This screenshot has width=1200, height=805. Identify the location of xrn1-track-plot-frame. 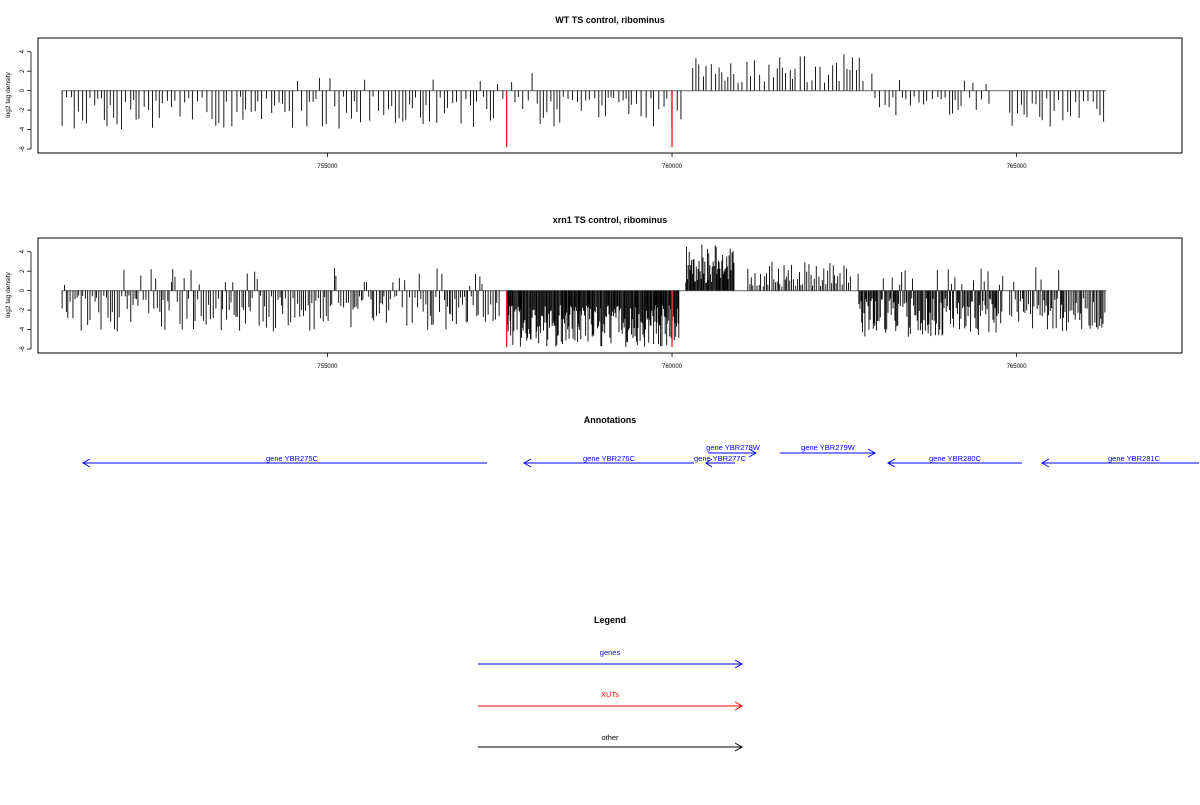
(610, 295).